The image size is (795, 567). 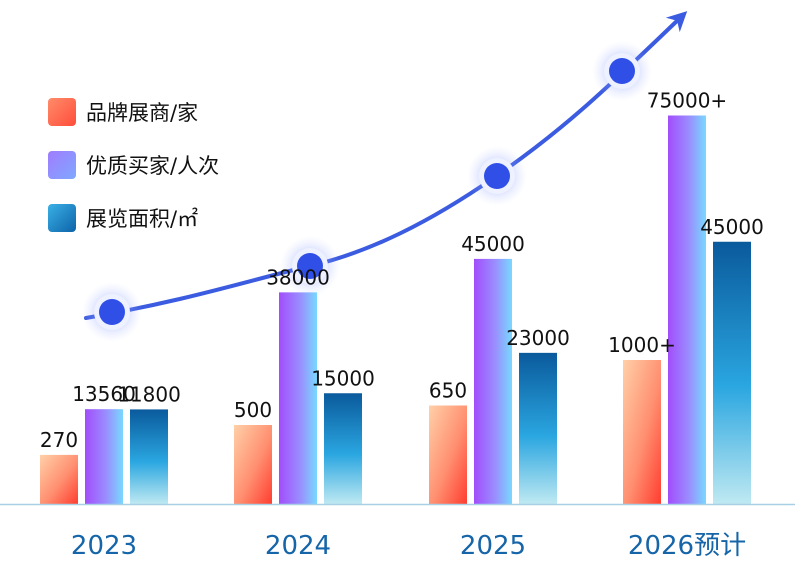 I want to click on data-label-area-1: 15000, so click(x=343, y=378).